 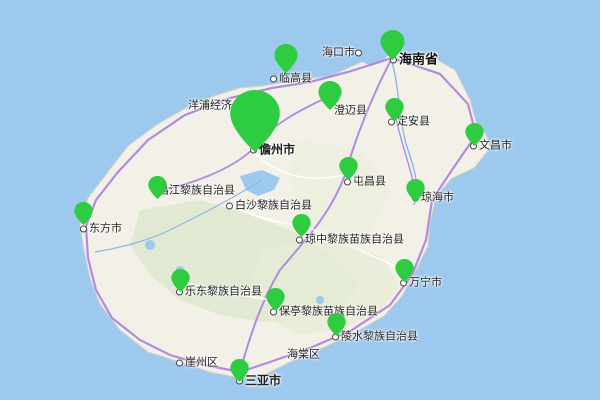 I want to click on tunchang-text: 屯昌县, so click(x=369, y=181).